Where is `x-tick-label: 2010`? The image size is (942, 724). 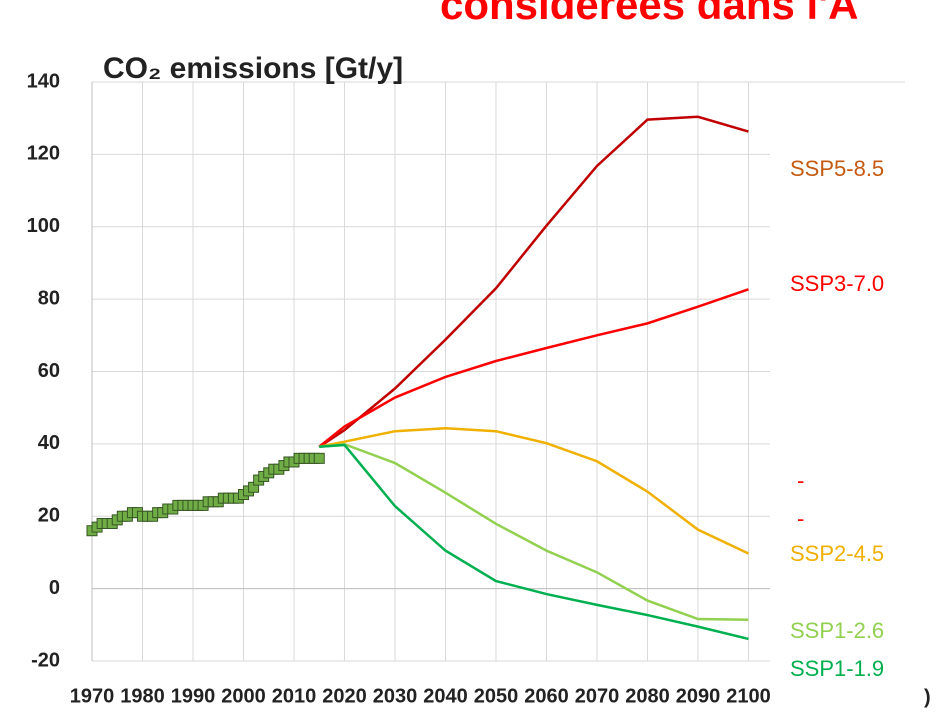 x-tick-label: 2010 is located at coordinates (294, 696).